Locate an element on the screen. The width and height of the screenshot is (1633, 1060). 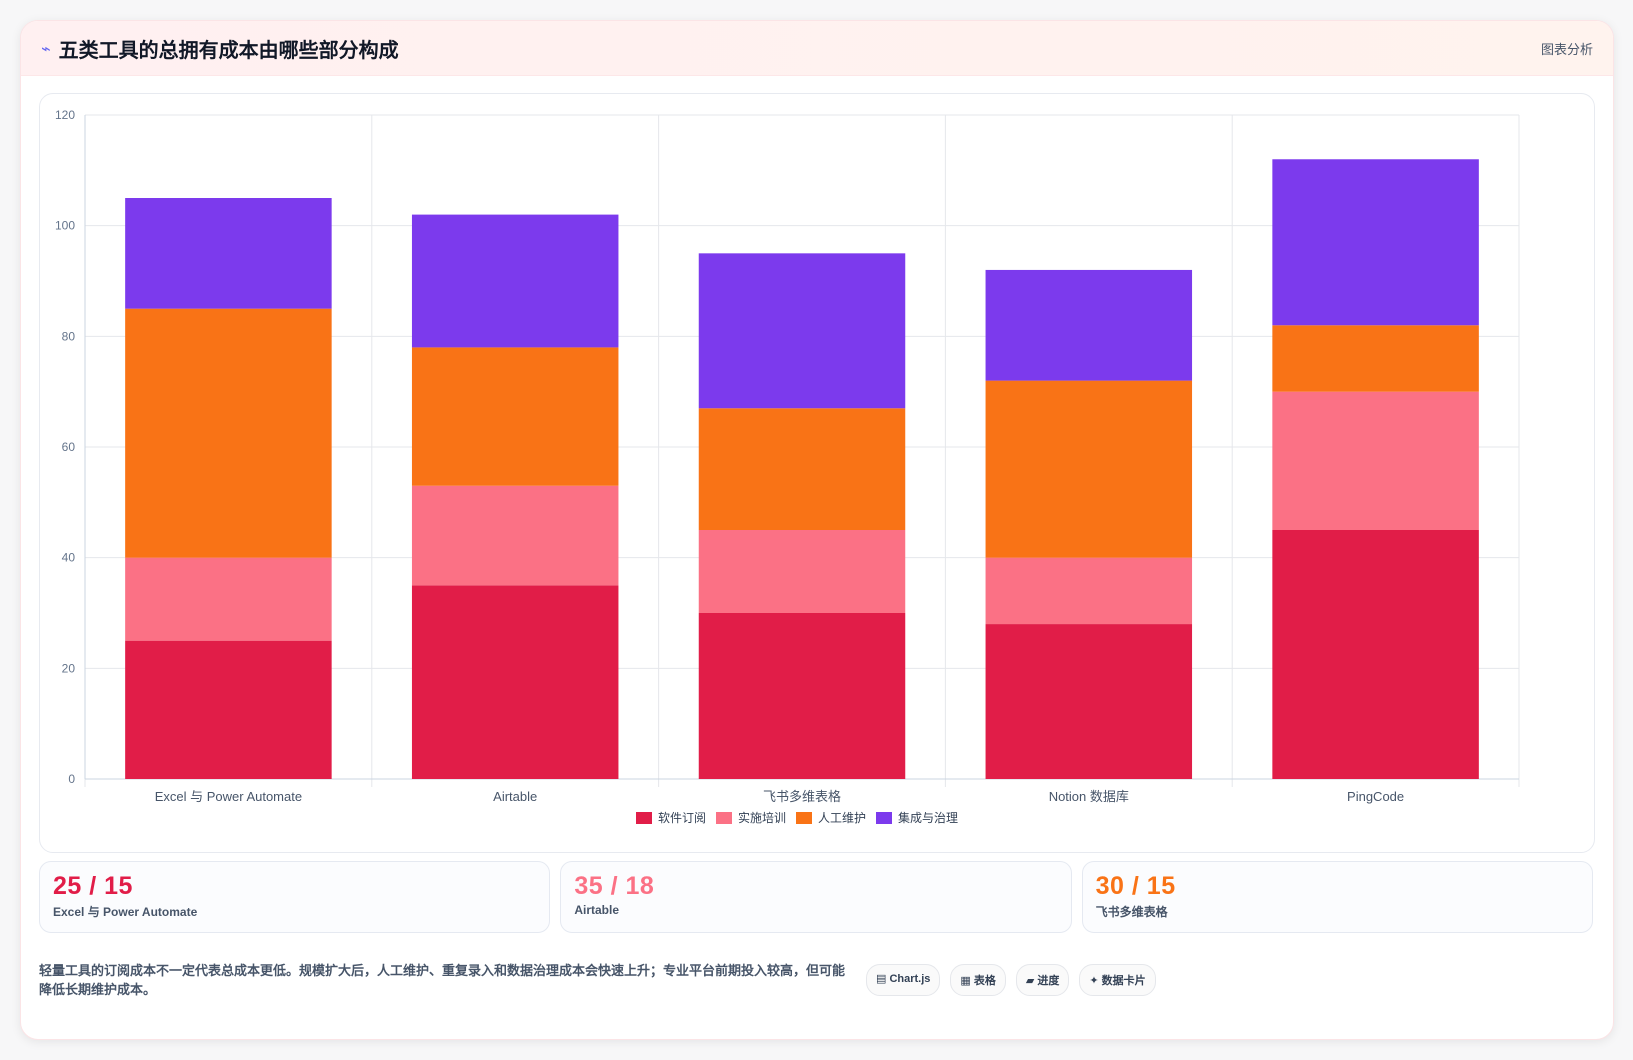
x-tick-label: Excel 与 Power Automate is located at coordinates (228, 796).